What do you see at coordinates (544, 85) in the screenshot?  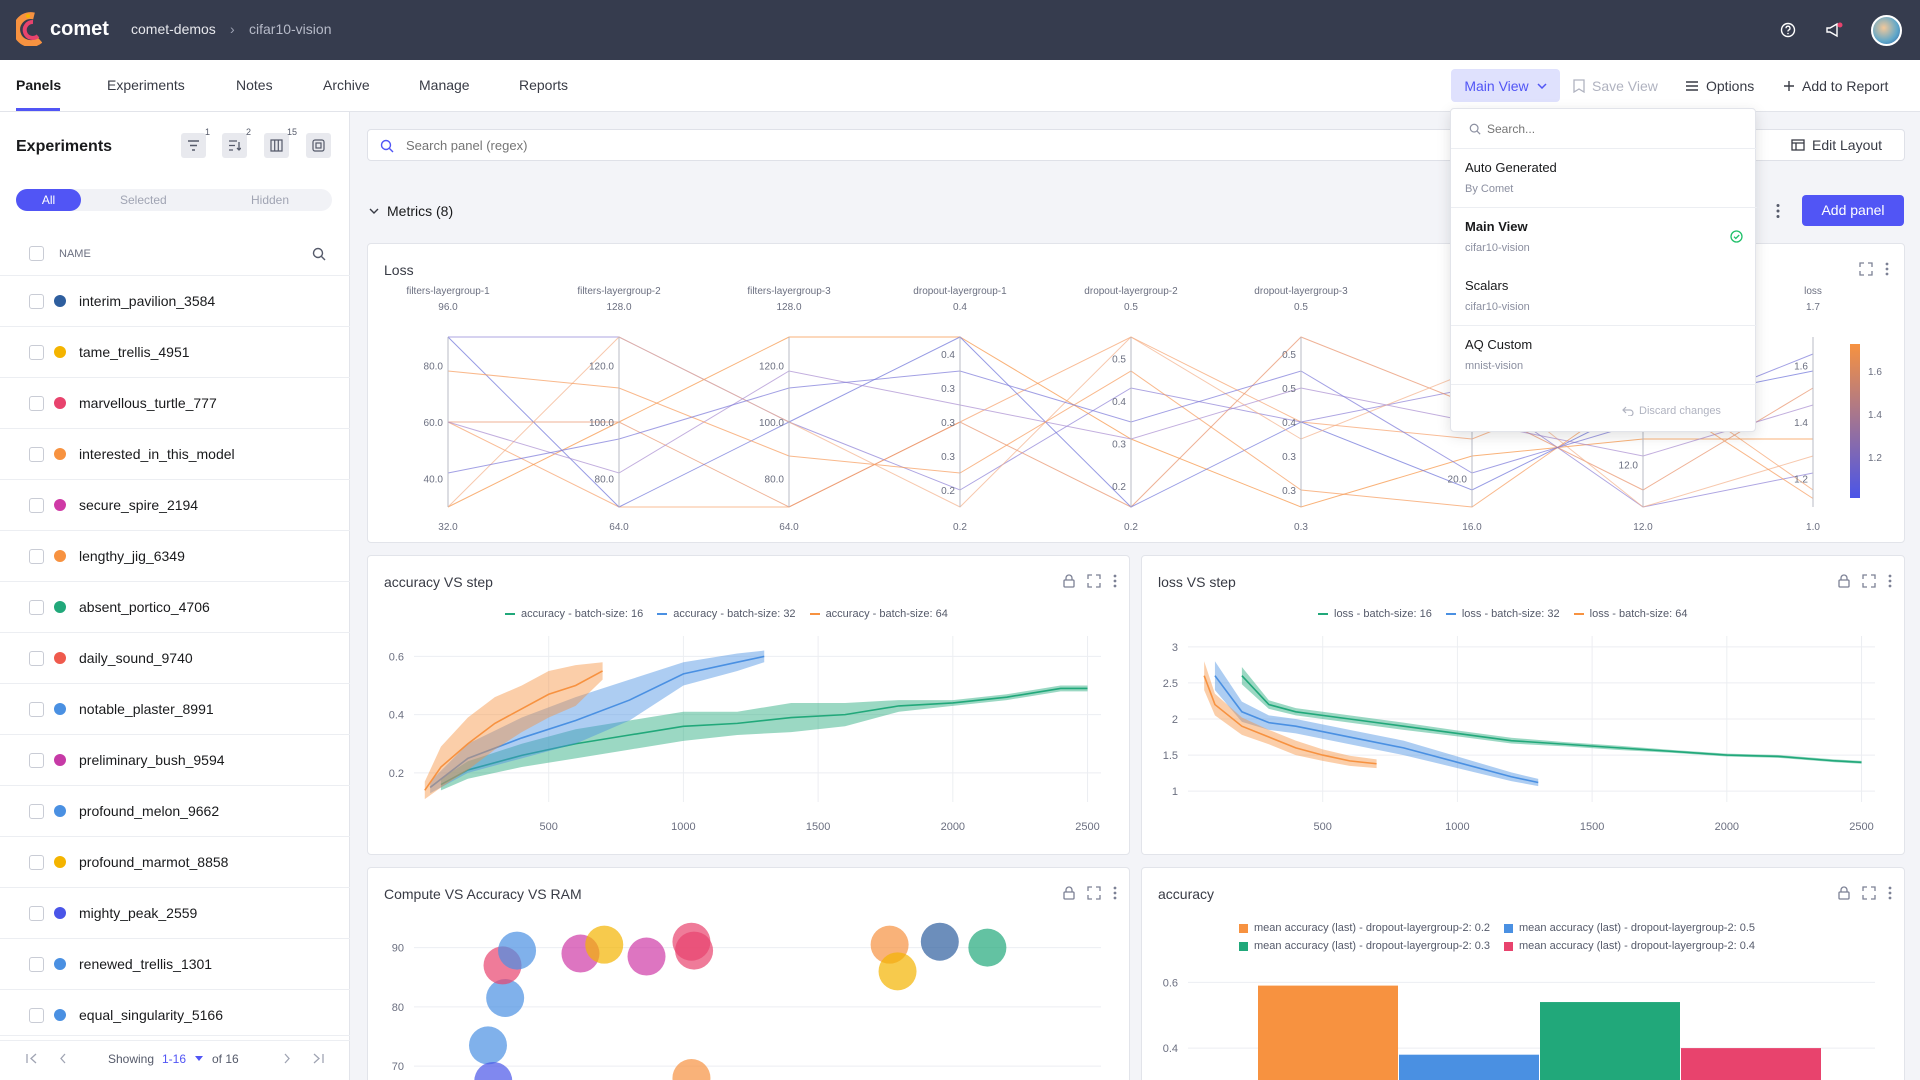 I see `tab-reports: Reports` at bounding box center [544, 85].